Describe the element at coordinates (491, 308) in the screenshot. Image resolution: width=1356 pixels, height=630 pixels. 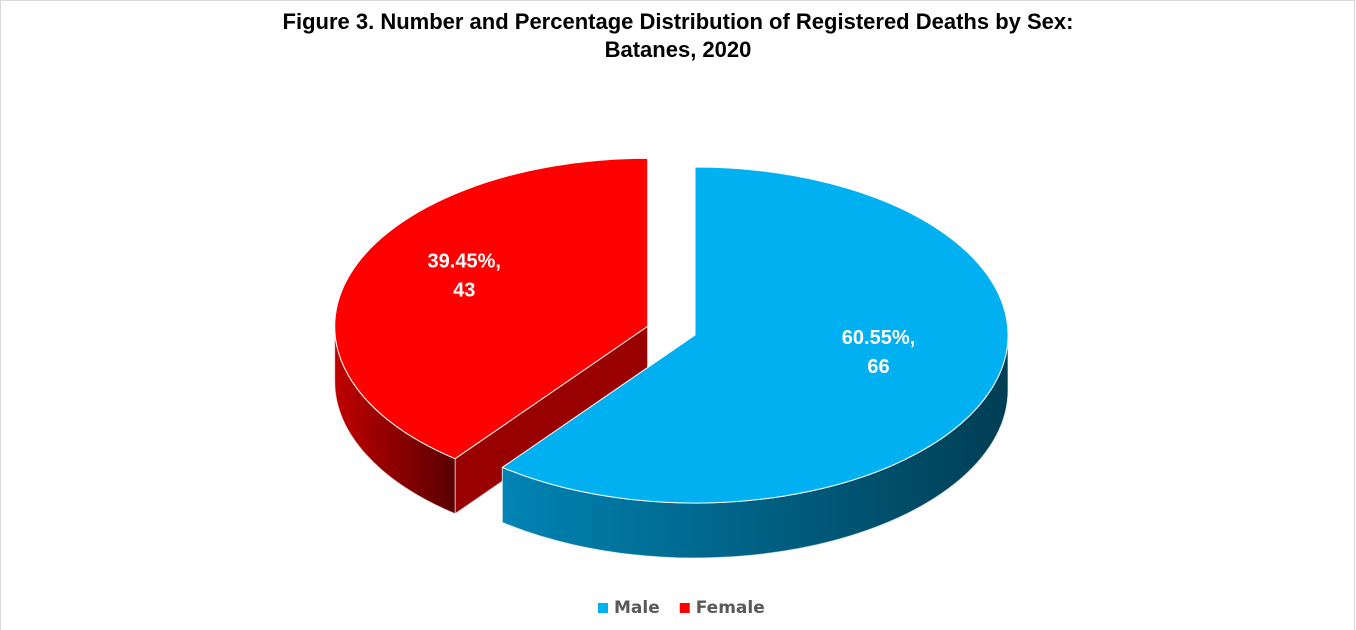
I see `slice-top` at that location.